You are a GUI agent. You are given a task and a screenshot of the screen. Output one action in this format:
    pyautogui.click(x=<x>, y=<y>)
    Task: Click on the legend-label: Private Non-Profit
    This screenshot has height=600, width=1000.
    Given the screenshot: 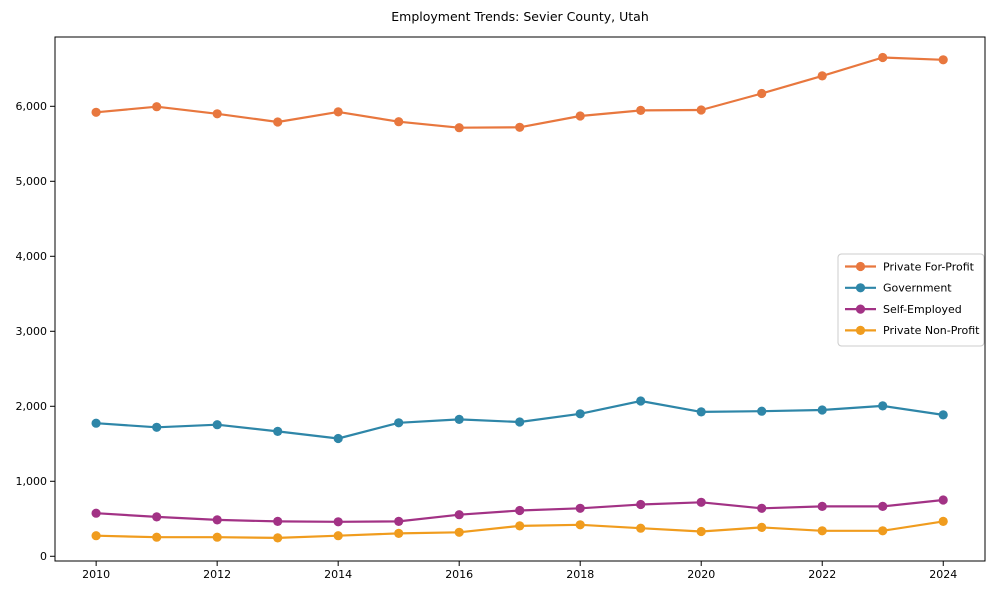 What is the action you would take?
    pyautogui.click(x=931, y=330)
    